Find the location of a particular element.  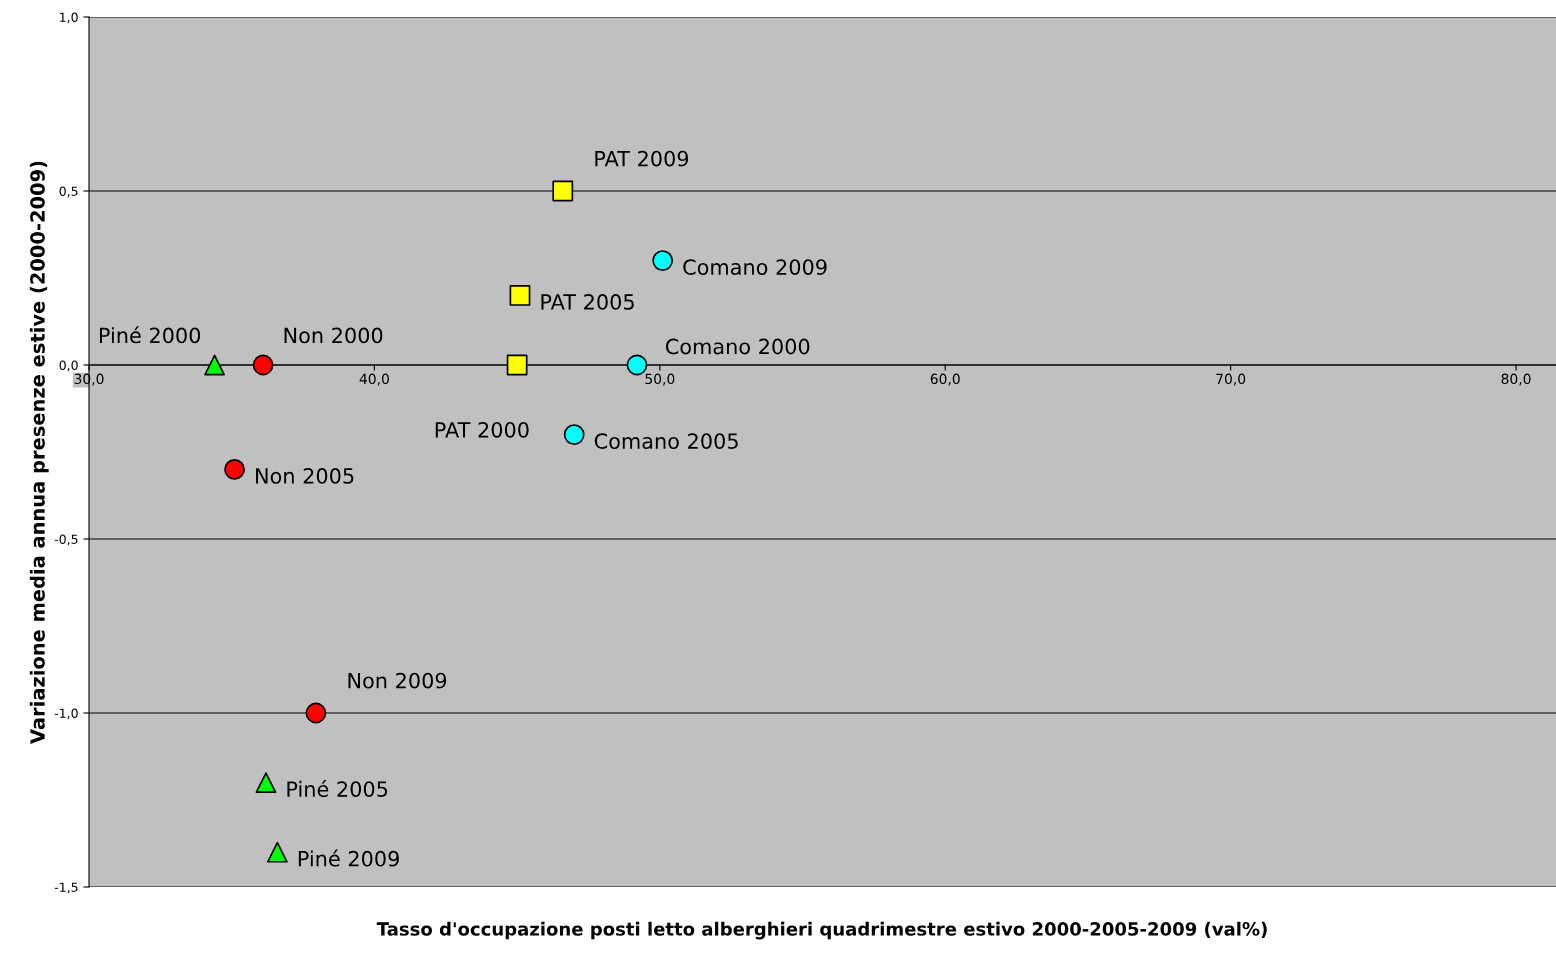

annotation: Non 2000 is located at coordinates (333, 335).